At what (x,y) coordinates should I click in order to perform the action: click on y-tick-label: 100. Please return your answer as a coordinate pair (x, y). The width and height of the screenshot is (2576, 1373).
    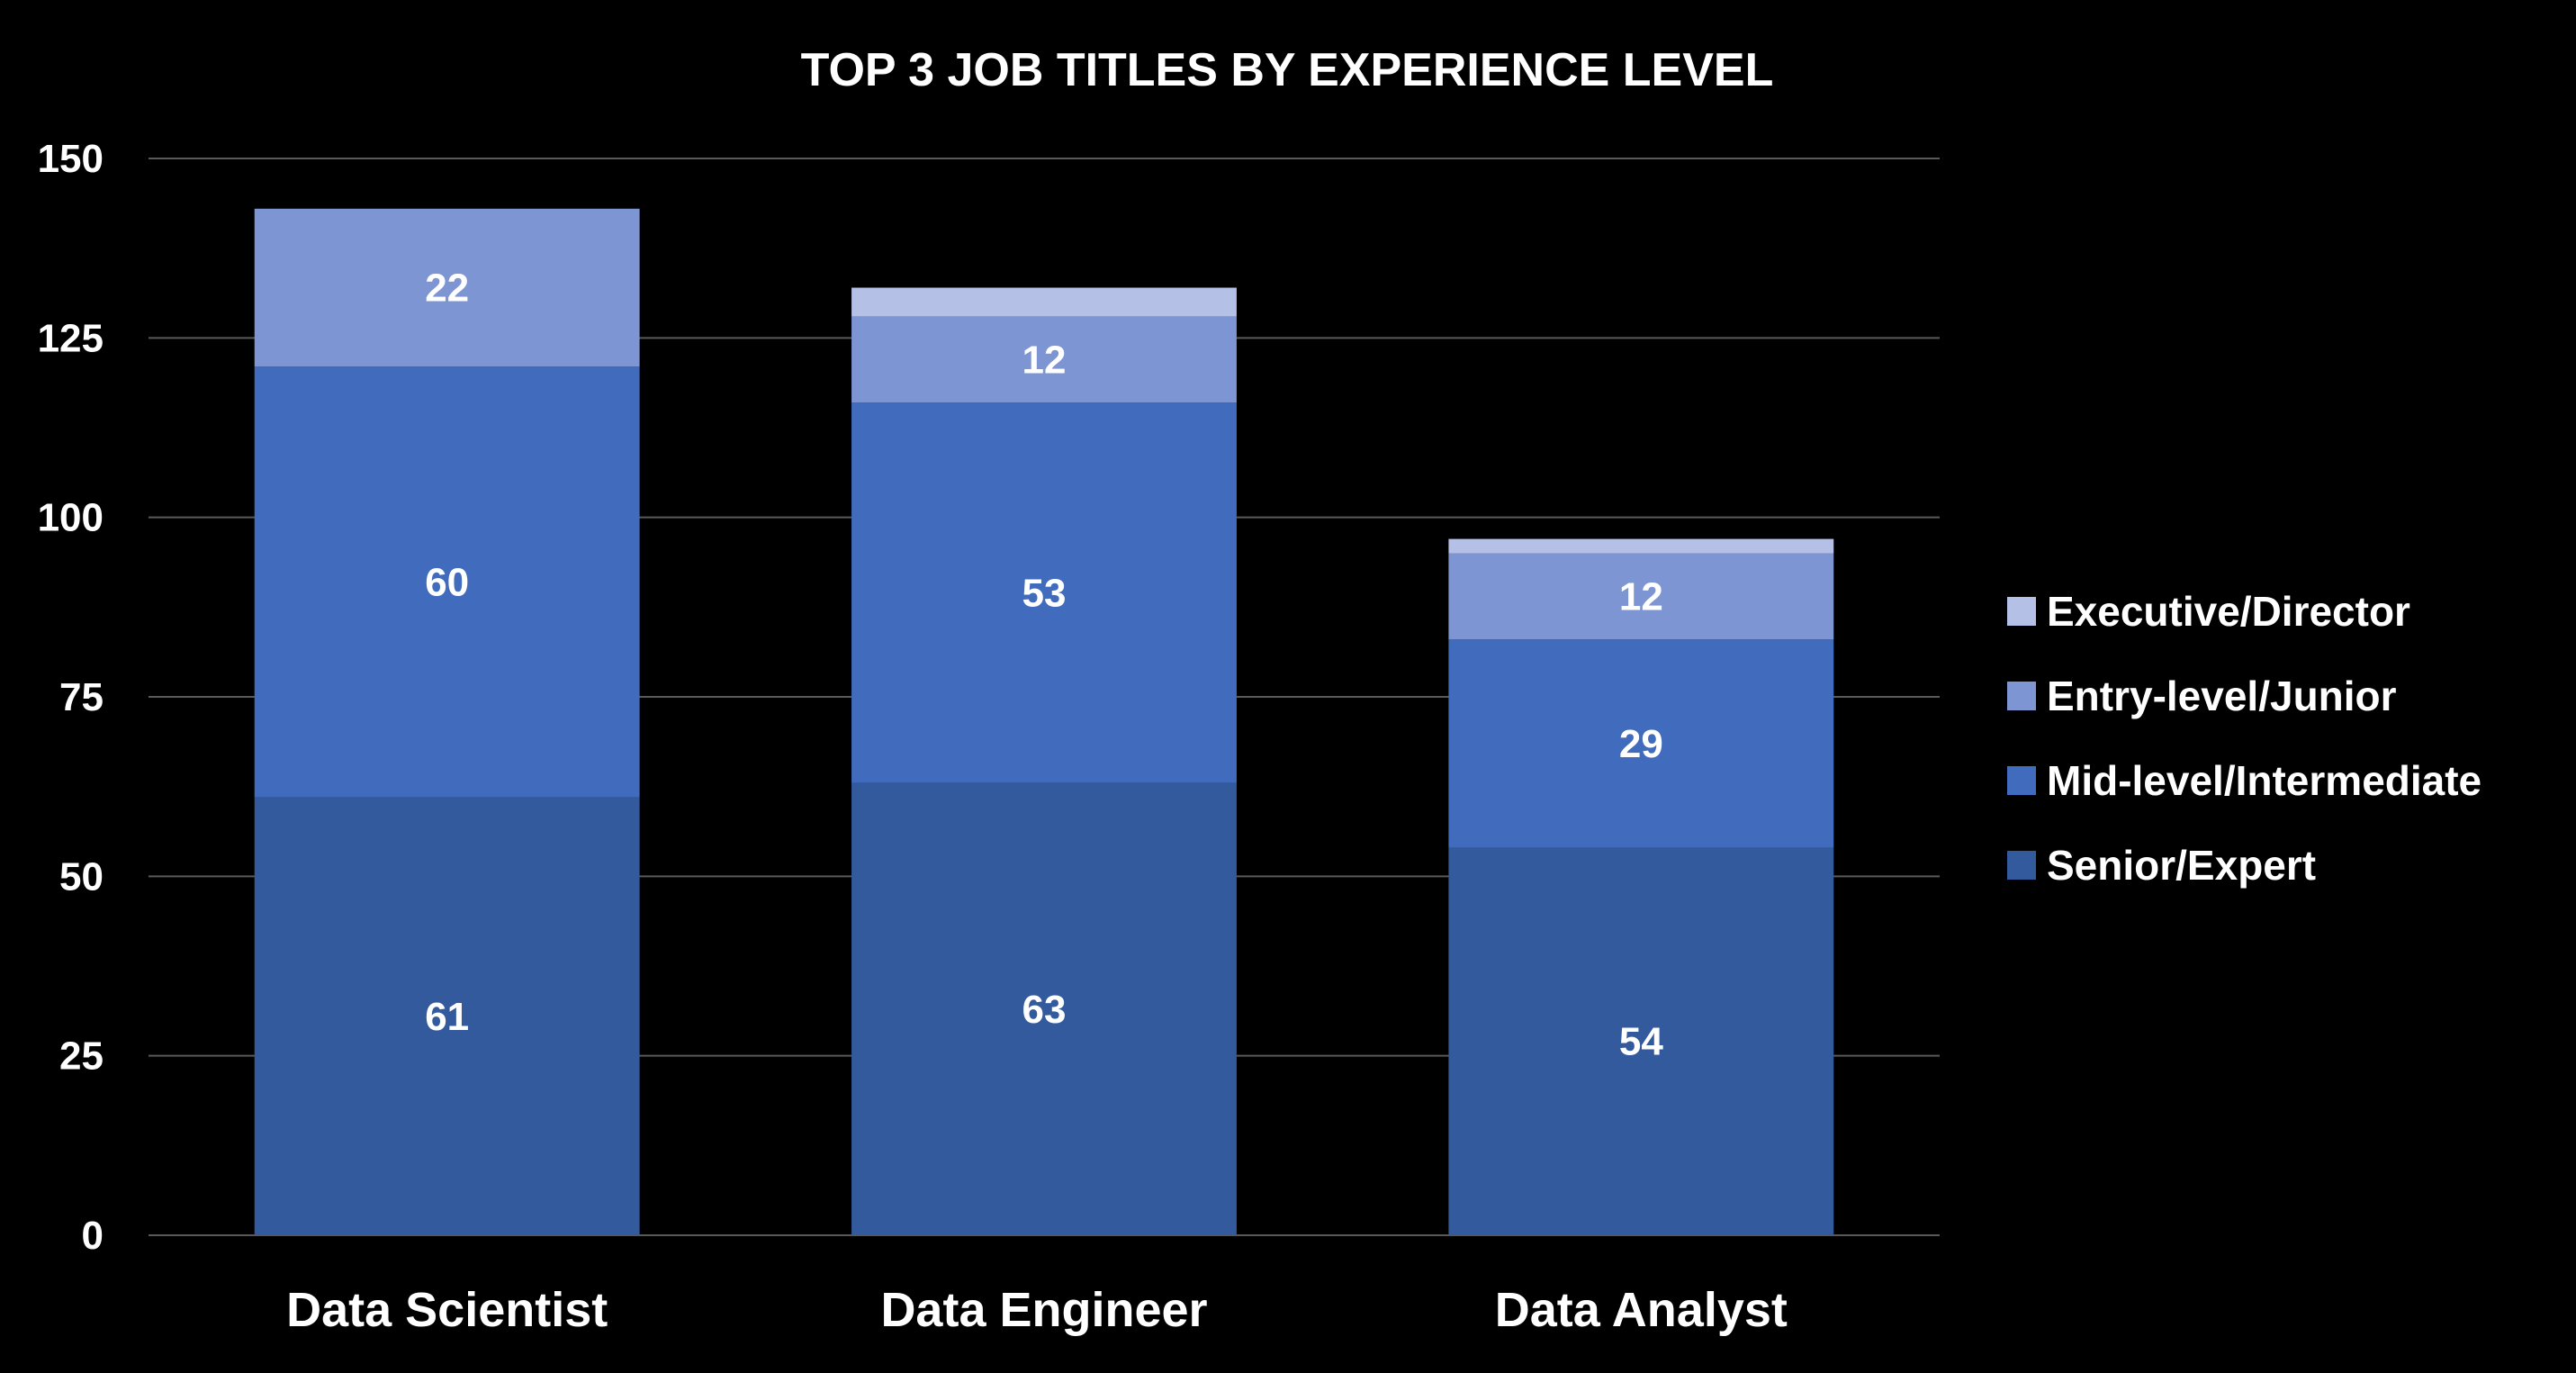
    Looking at the image, I should click on (71, 518).